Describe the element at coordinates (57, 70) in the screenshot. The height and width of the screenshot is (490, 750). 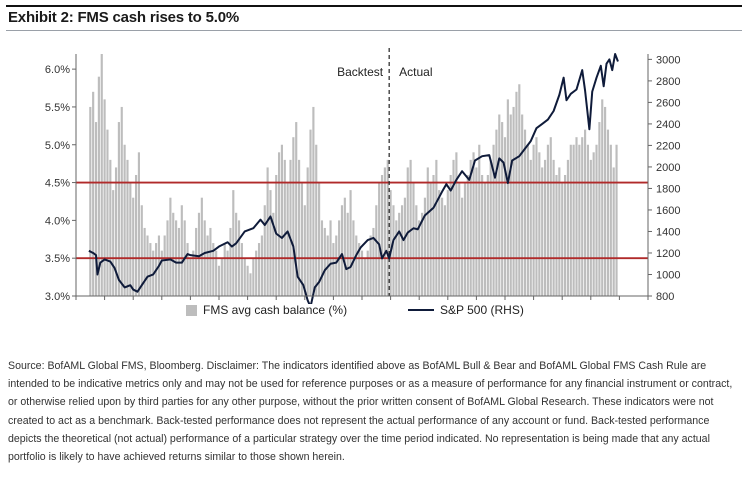
I see `y-left-tick-label: 6.0%` at that location.